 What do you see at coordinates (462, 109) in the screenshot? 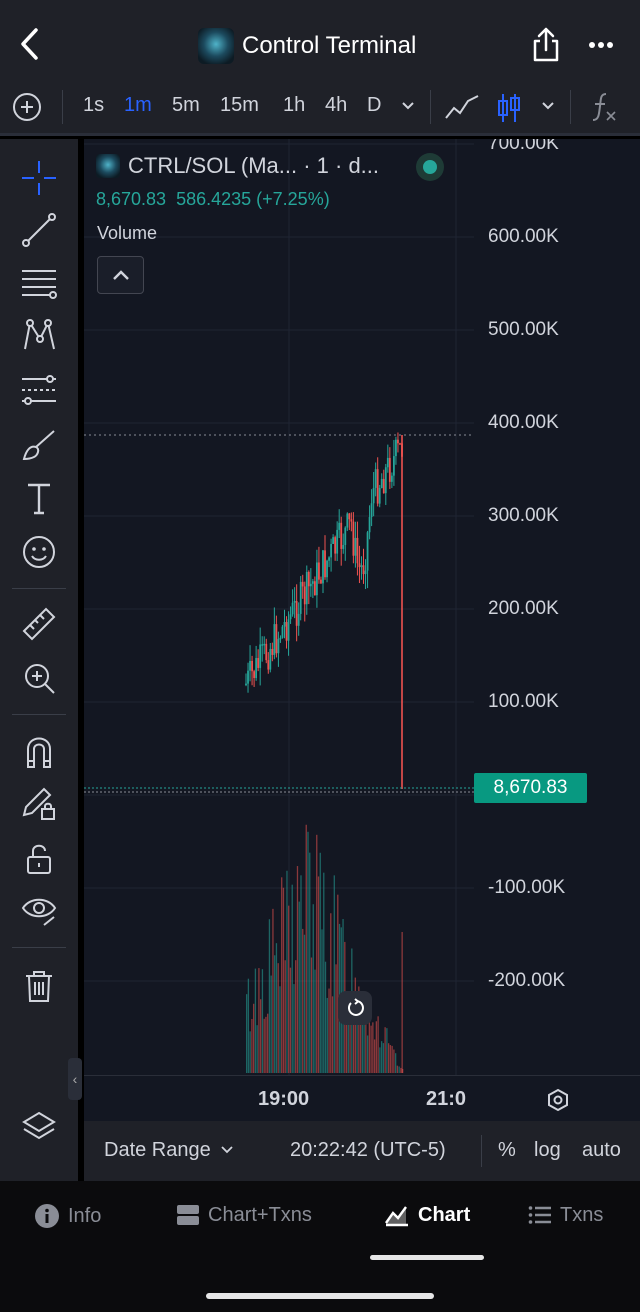
I see `line-chart-button` at bounding box center [462, 109].